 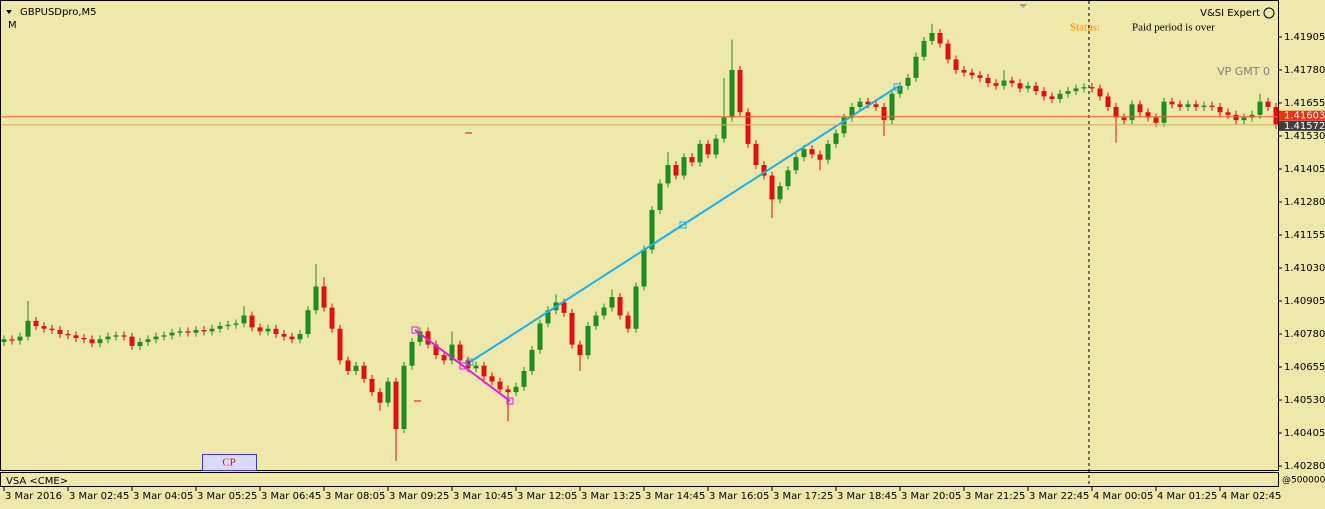 I want to click on indicator-label: VSA <CME>, so click(x=37, y=481).